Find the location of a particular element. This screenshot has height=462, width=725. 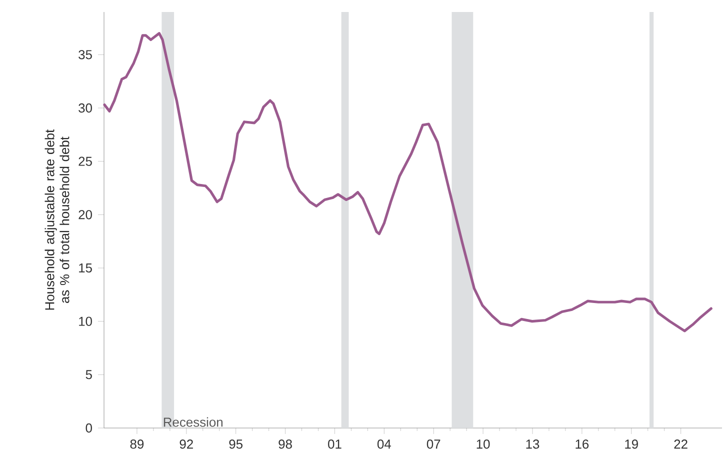

x-tick-label: 13 is located at coordinates (533, 444).